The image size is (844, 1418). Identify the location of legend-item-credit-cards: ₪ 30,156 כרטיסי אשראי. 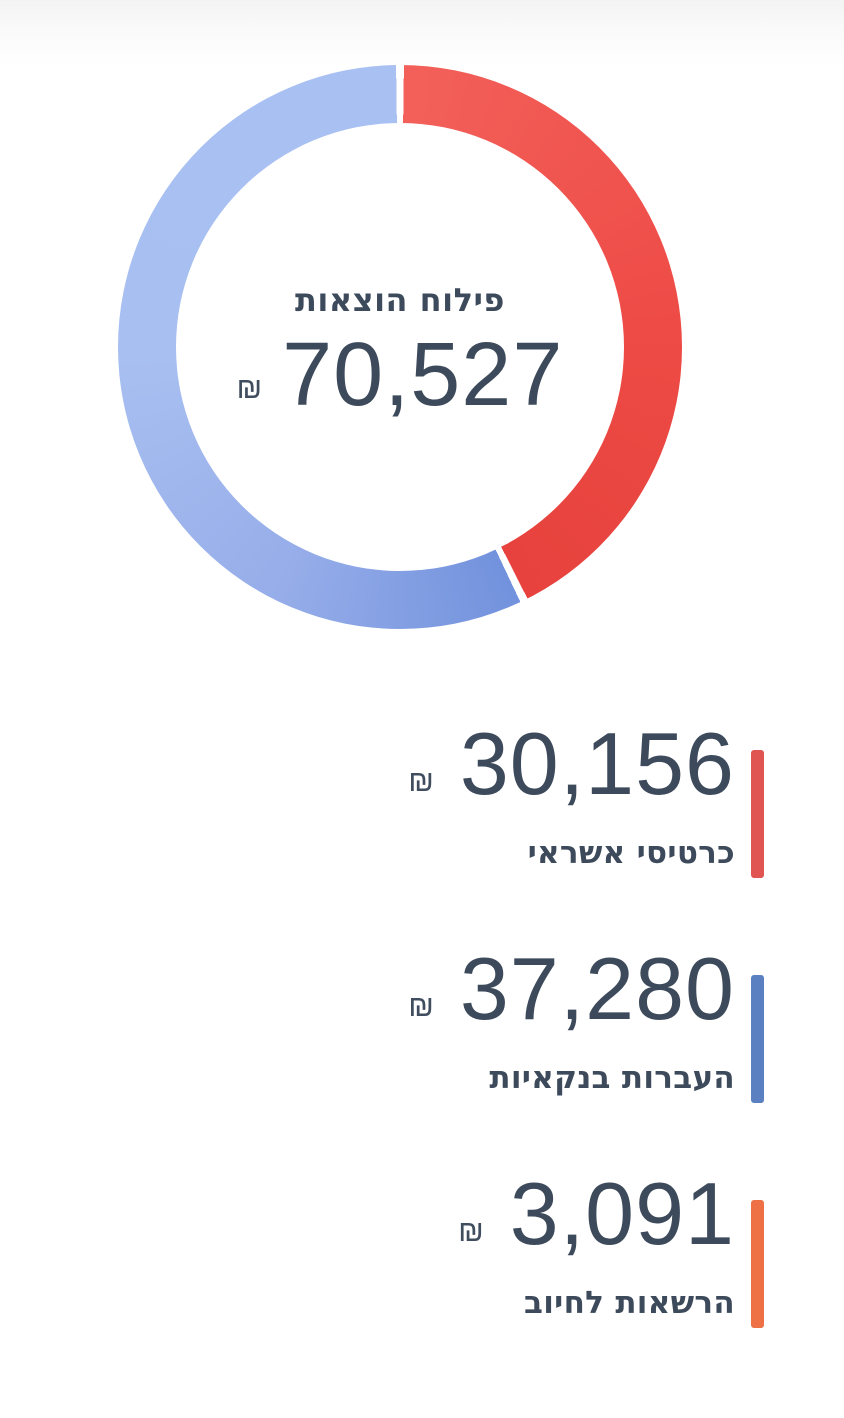
(586, 799).